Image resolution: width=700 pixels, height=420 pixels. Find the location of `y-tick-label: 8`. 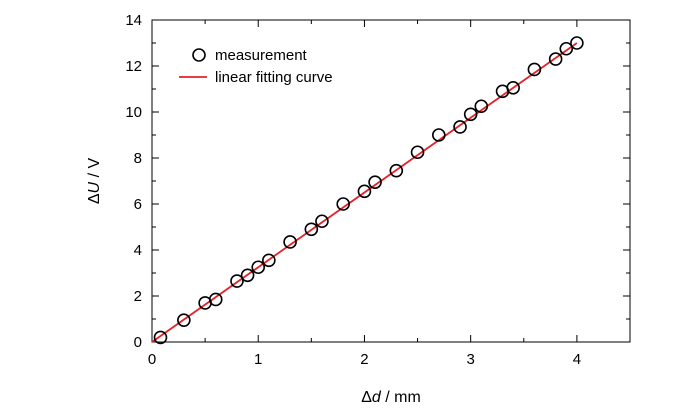

y-tick-label: 8 is located at coordinates (138, 158).